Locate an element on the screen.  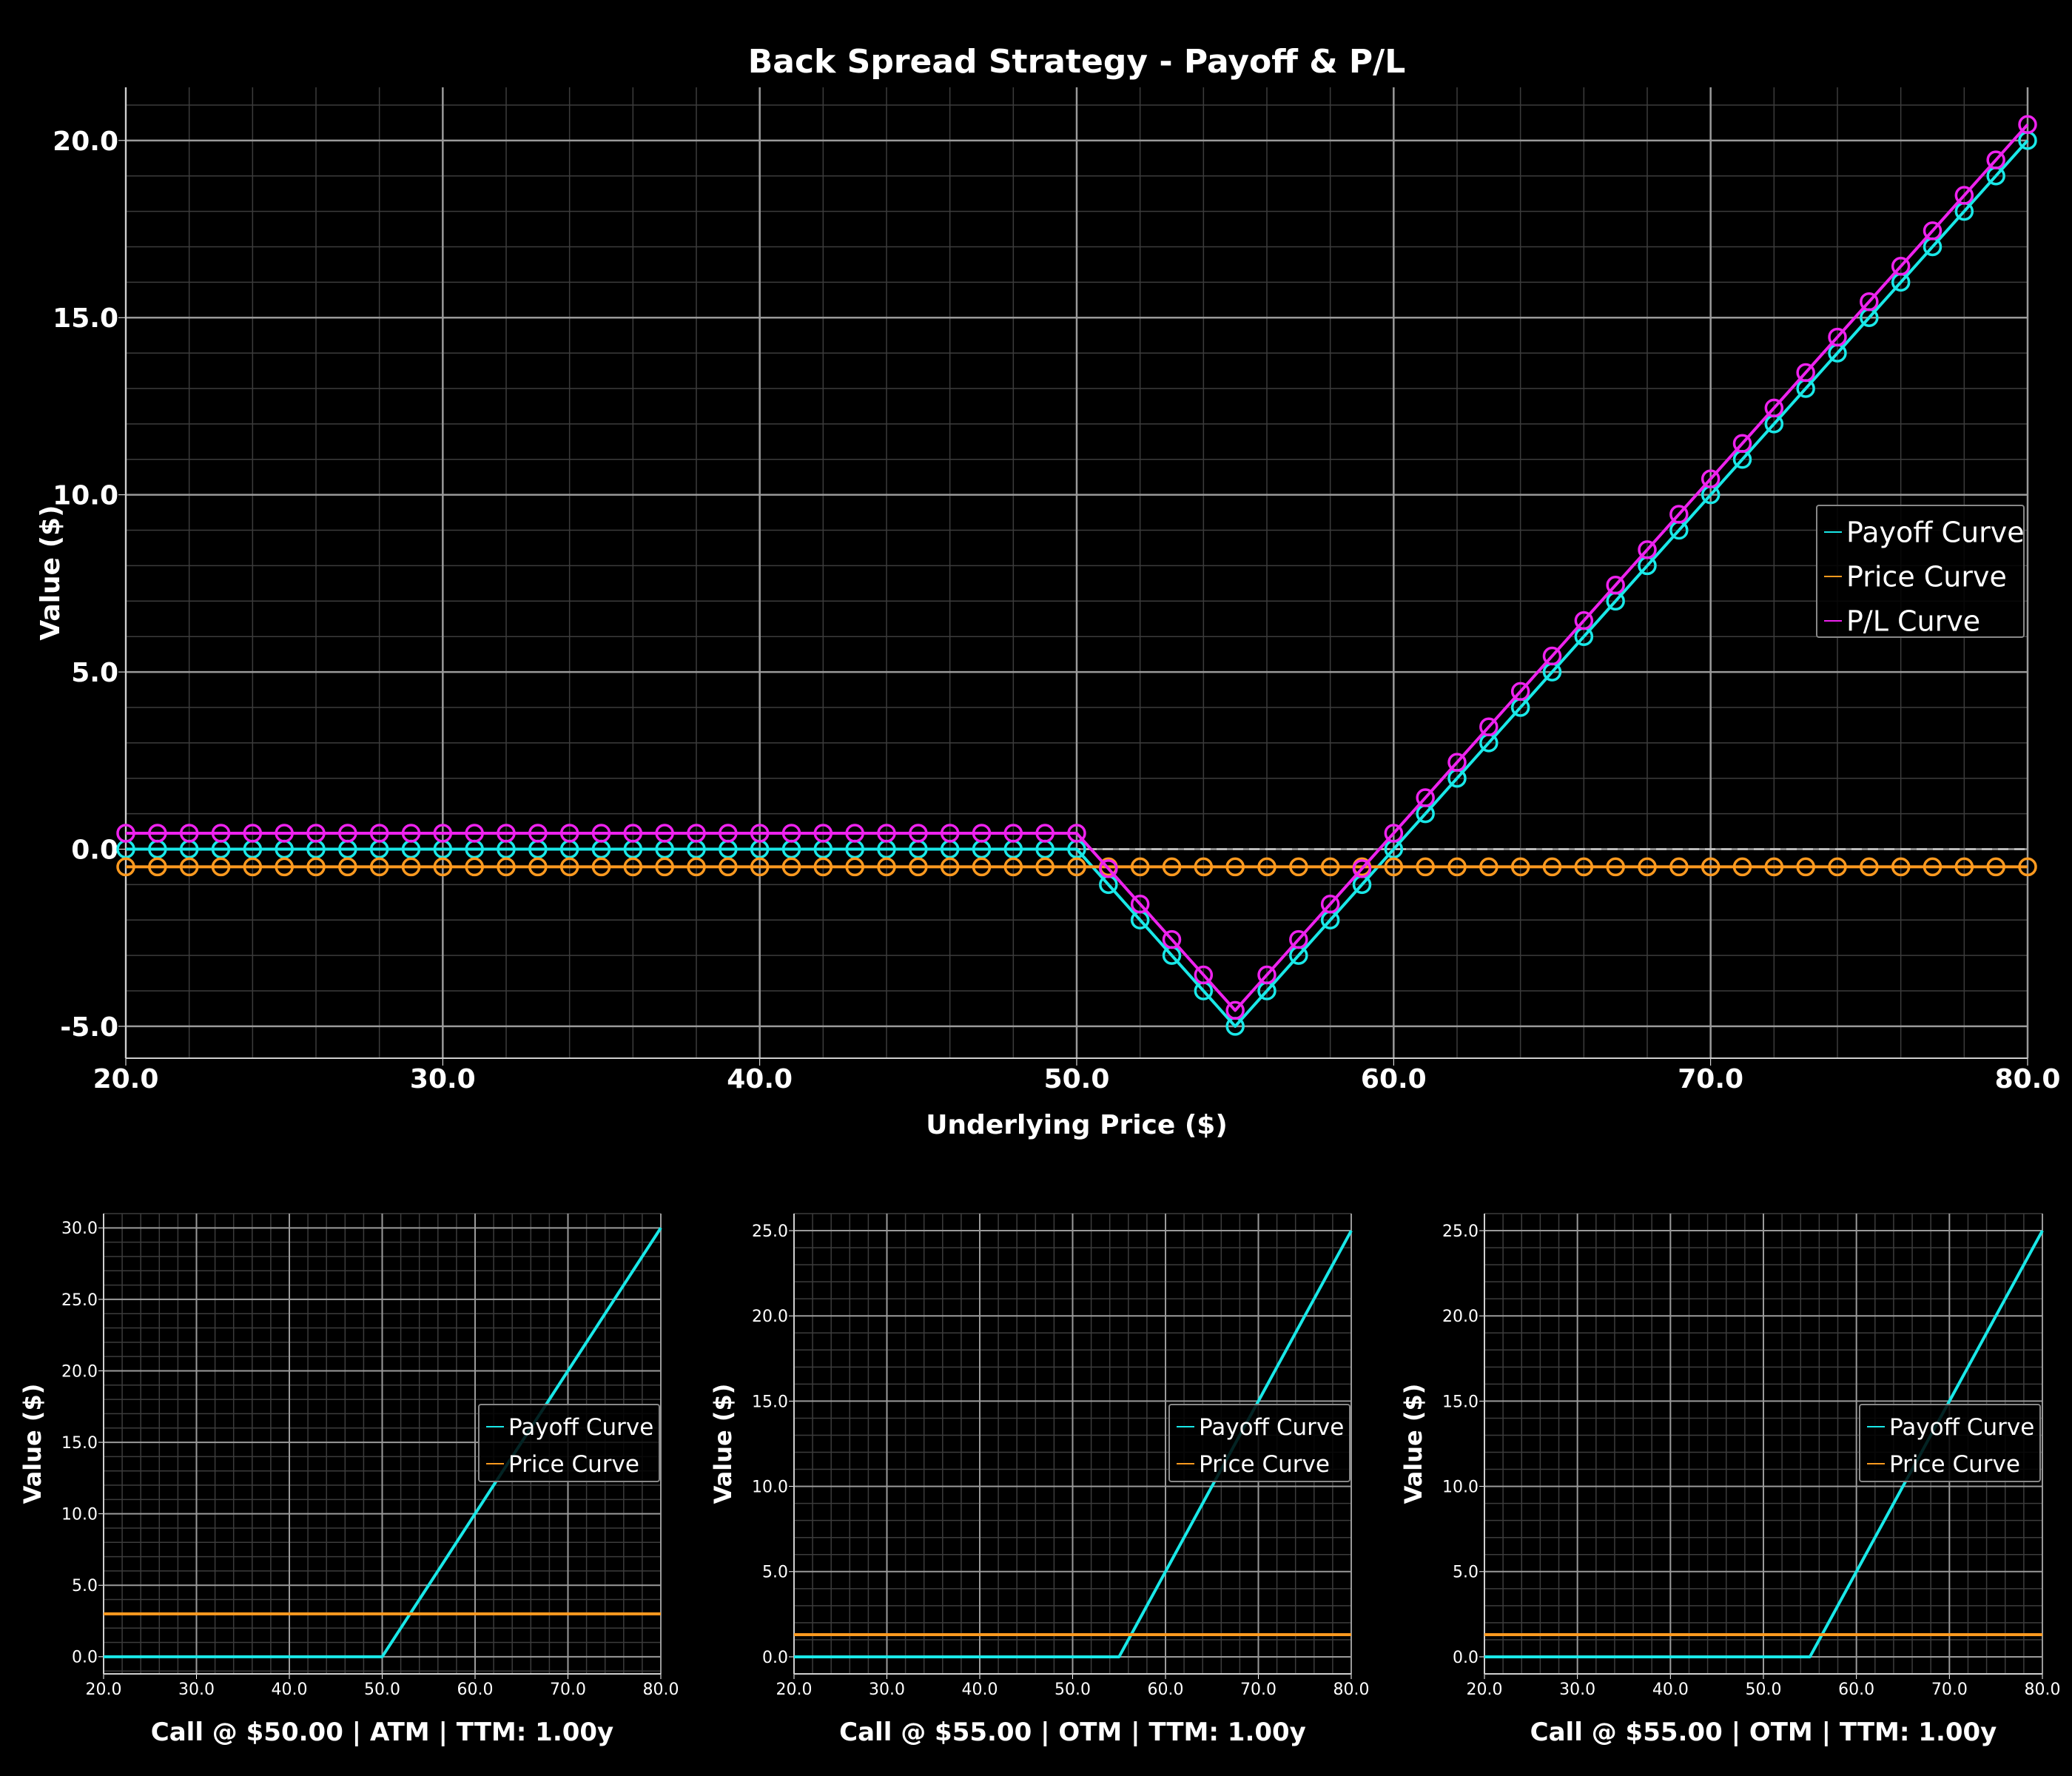
y-tick-label: 10.0 is located at coordinates (79, 1515).